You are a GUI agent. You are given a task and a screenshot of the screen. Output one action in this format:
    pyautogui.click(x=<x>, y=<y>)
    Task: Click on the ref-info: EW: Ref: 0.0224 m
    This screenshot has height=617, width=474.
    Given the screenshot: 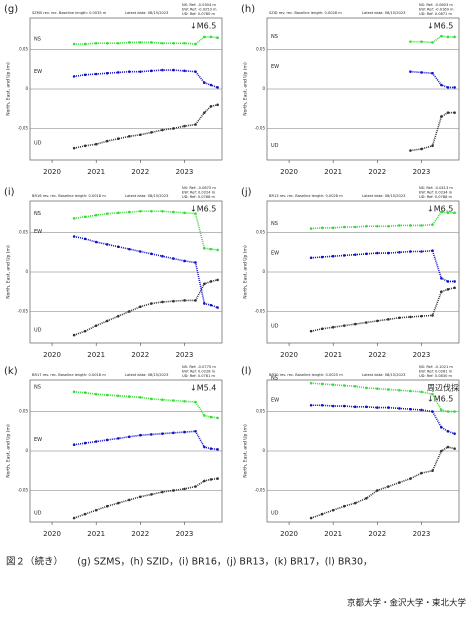 What is the action you would take?
    pyautogui.click(x=199, y=193)
    